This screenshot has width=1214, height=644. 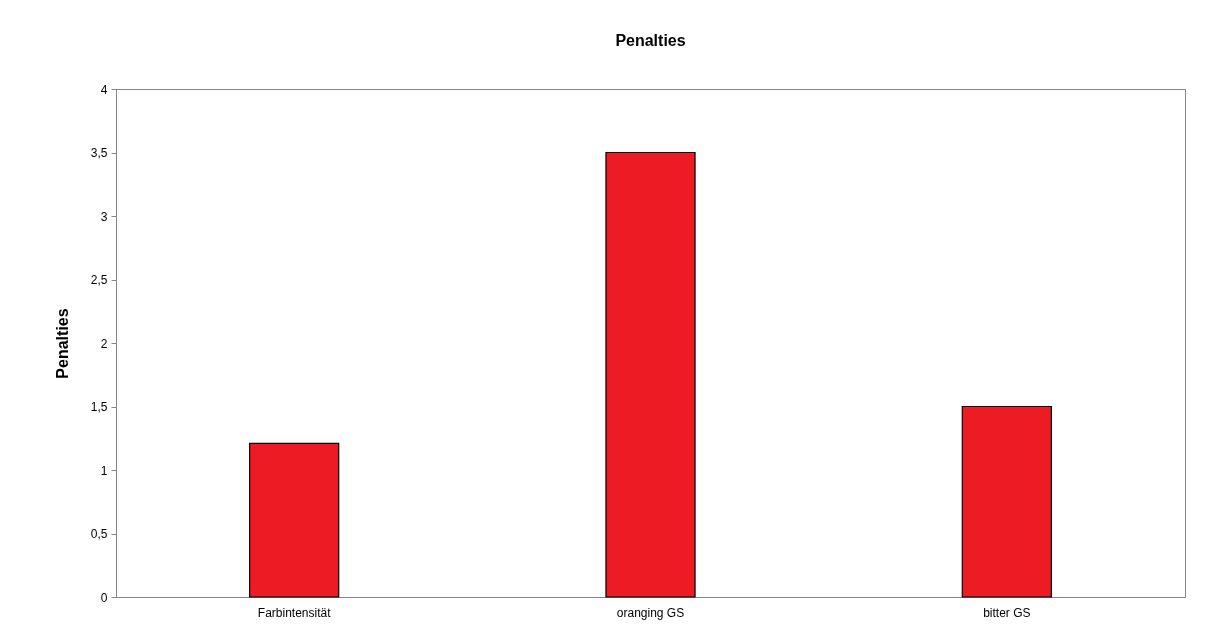 What do you see at coordinates (104, 89) in the screenshot?
I see `y-tick-label: 4` at bounding box center [104, 89].